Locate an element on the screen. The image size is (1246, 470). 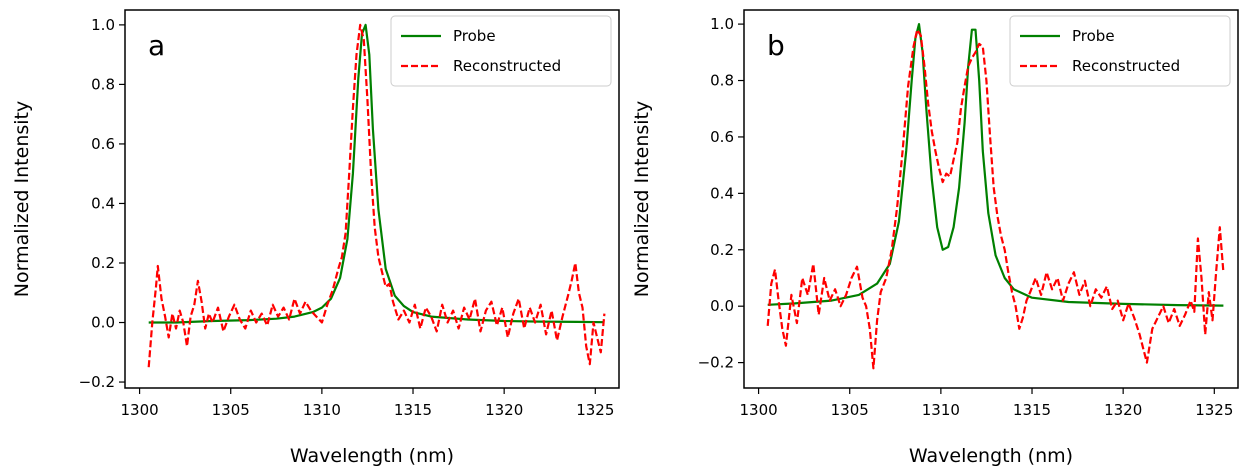
panel-label: a is located at coordinates (156, 45).